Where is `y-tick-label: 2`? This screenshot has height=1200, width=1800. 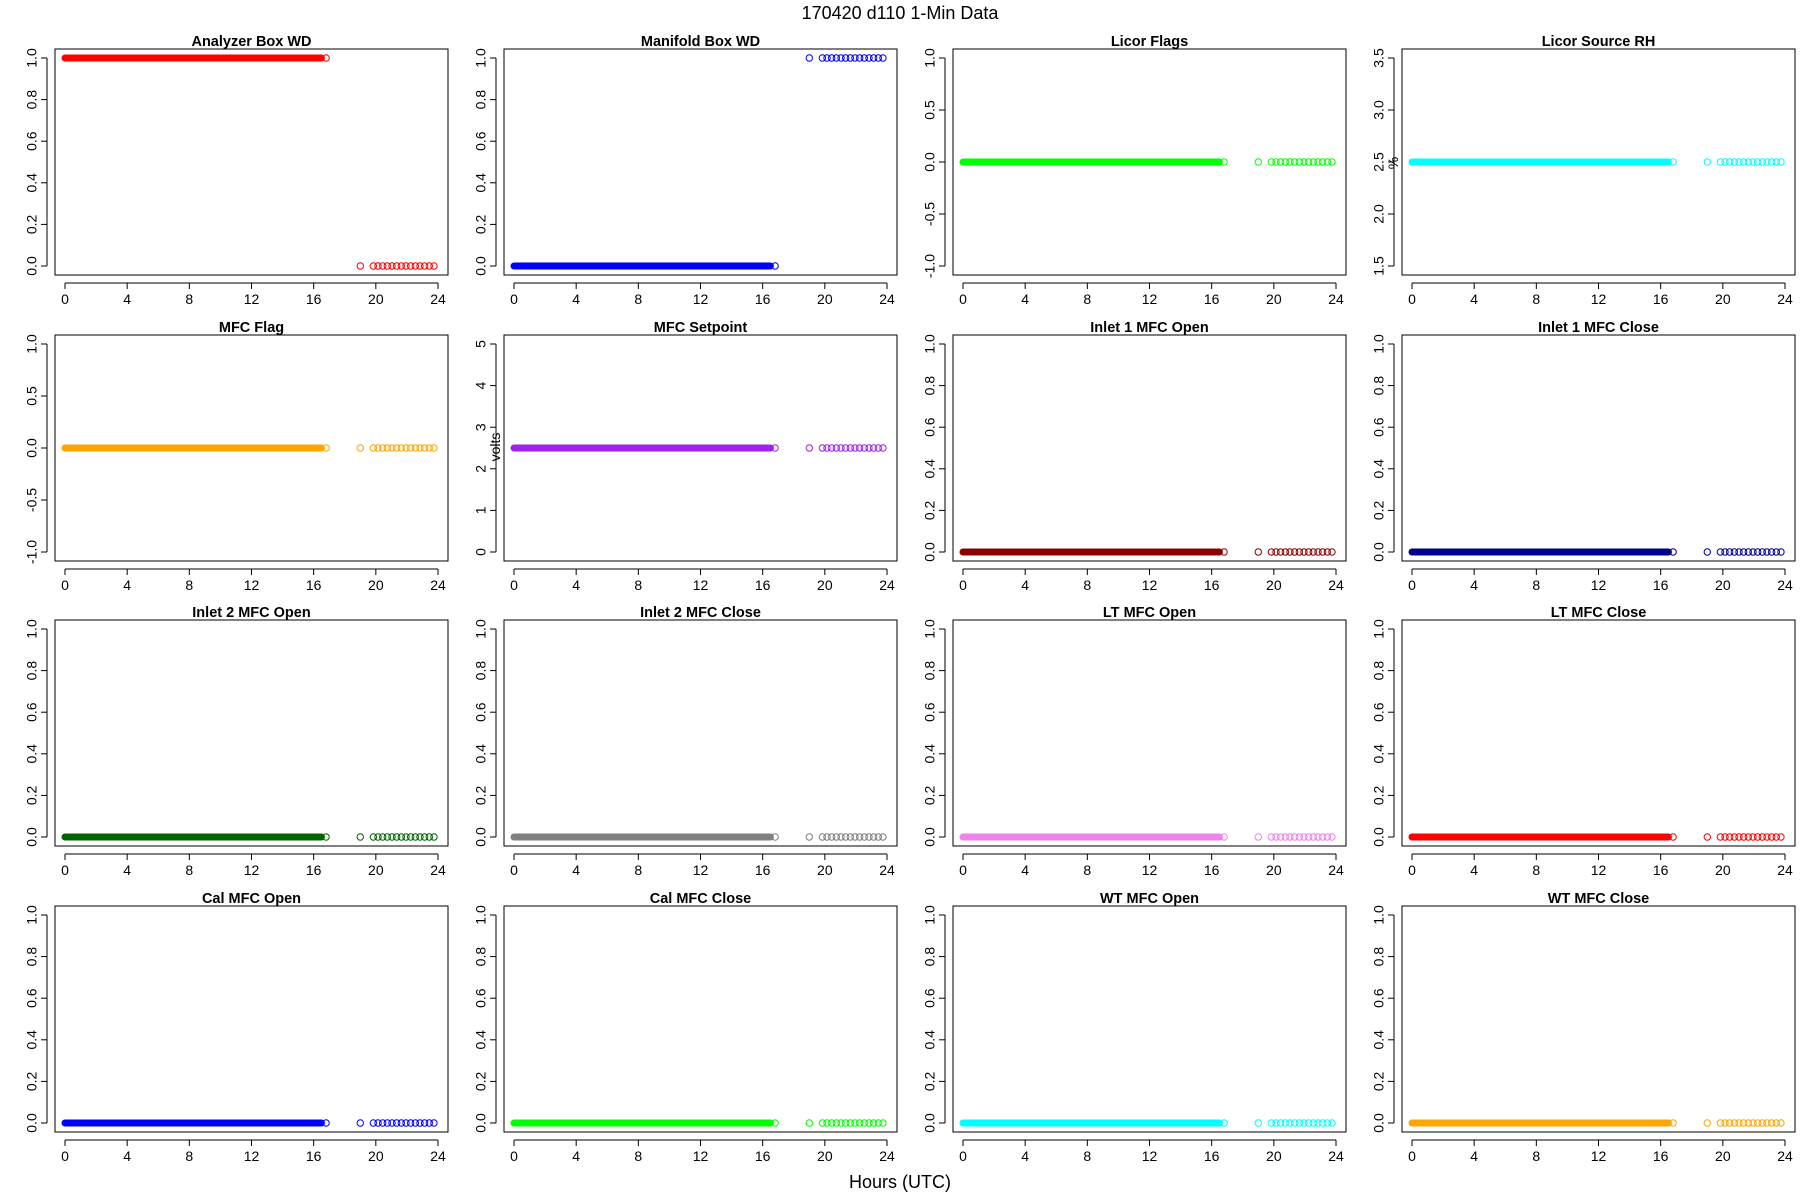
y-tick-label: 2 is located at coordinates (481, 469).